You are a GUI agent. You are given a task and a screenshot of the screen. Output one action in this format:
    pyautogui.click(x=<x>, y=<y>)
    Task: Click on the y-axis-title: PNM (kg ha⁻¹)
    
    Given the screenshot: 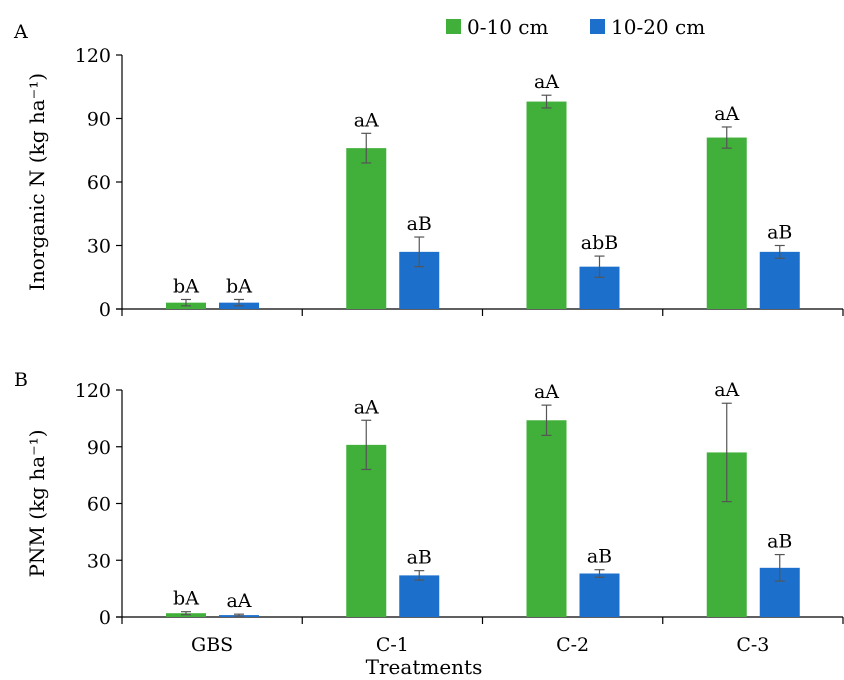 What is the action you would take?
    pyautogui.click(x=37, y=503)
    